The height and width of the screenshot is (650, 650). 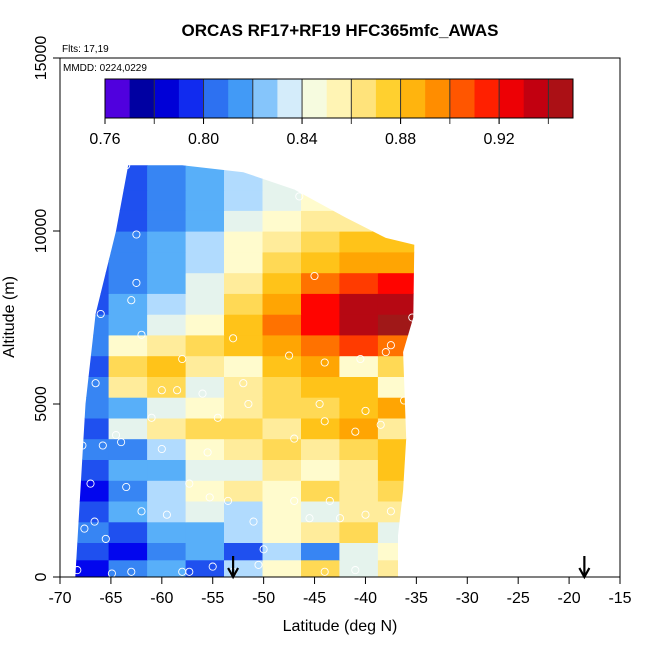 What do you see at coordinates (203, 139) in the screenshot?
I see `colorbar-tick-label: 0.80` at bounding box center [203, 139].